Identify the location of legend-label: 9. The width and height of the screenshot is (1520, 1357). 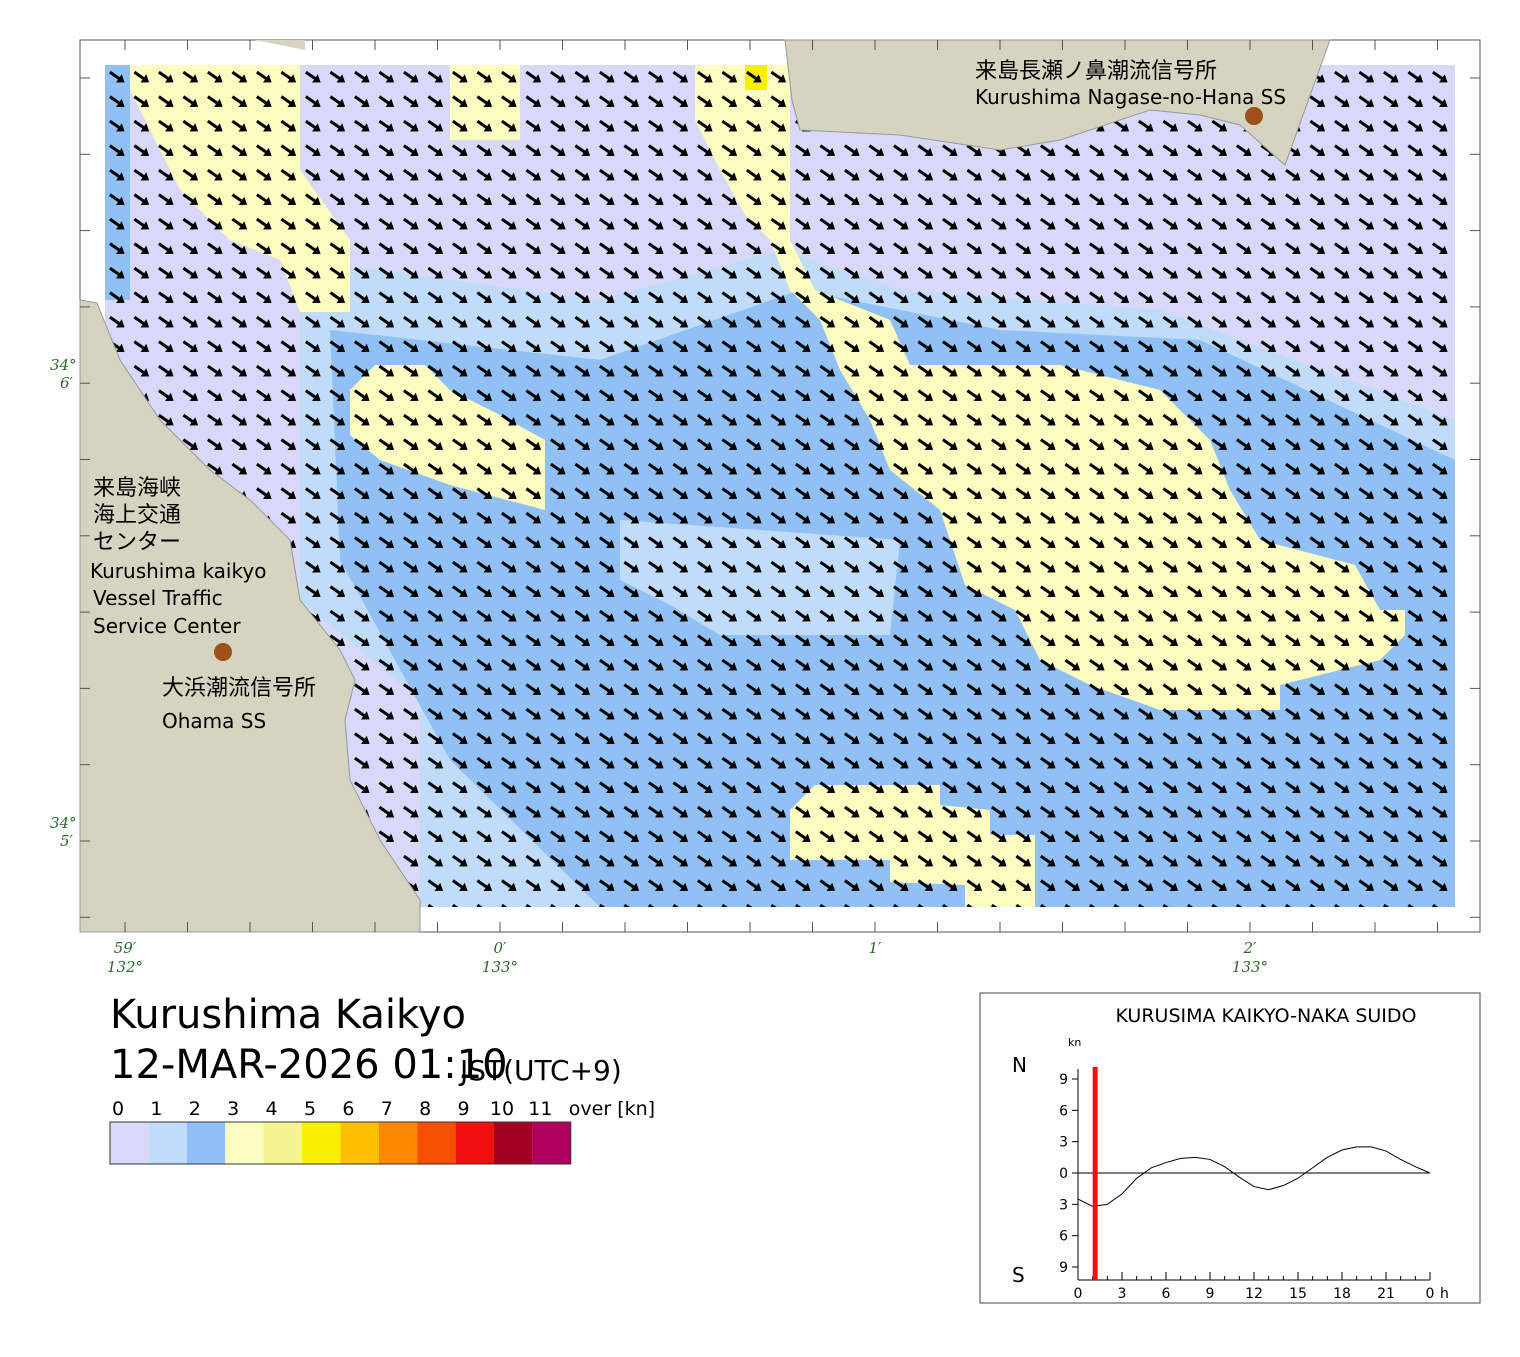
(464, 1109).